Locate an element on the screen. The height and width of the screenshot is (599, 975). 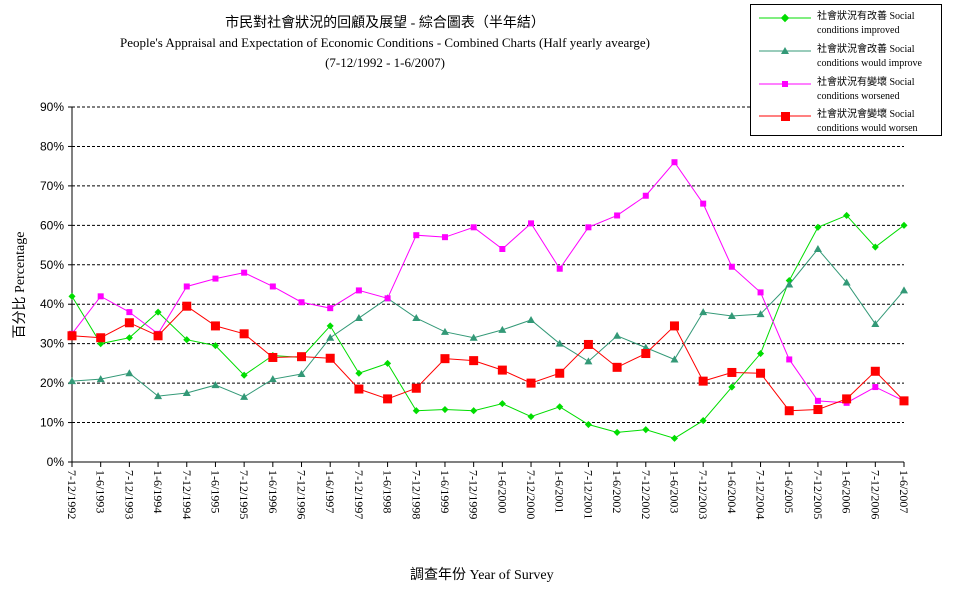
x-tick-label: 1-6/1996 is located at coordinates (273, 491).